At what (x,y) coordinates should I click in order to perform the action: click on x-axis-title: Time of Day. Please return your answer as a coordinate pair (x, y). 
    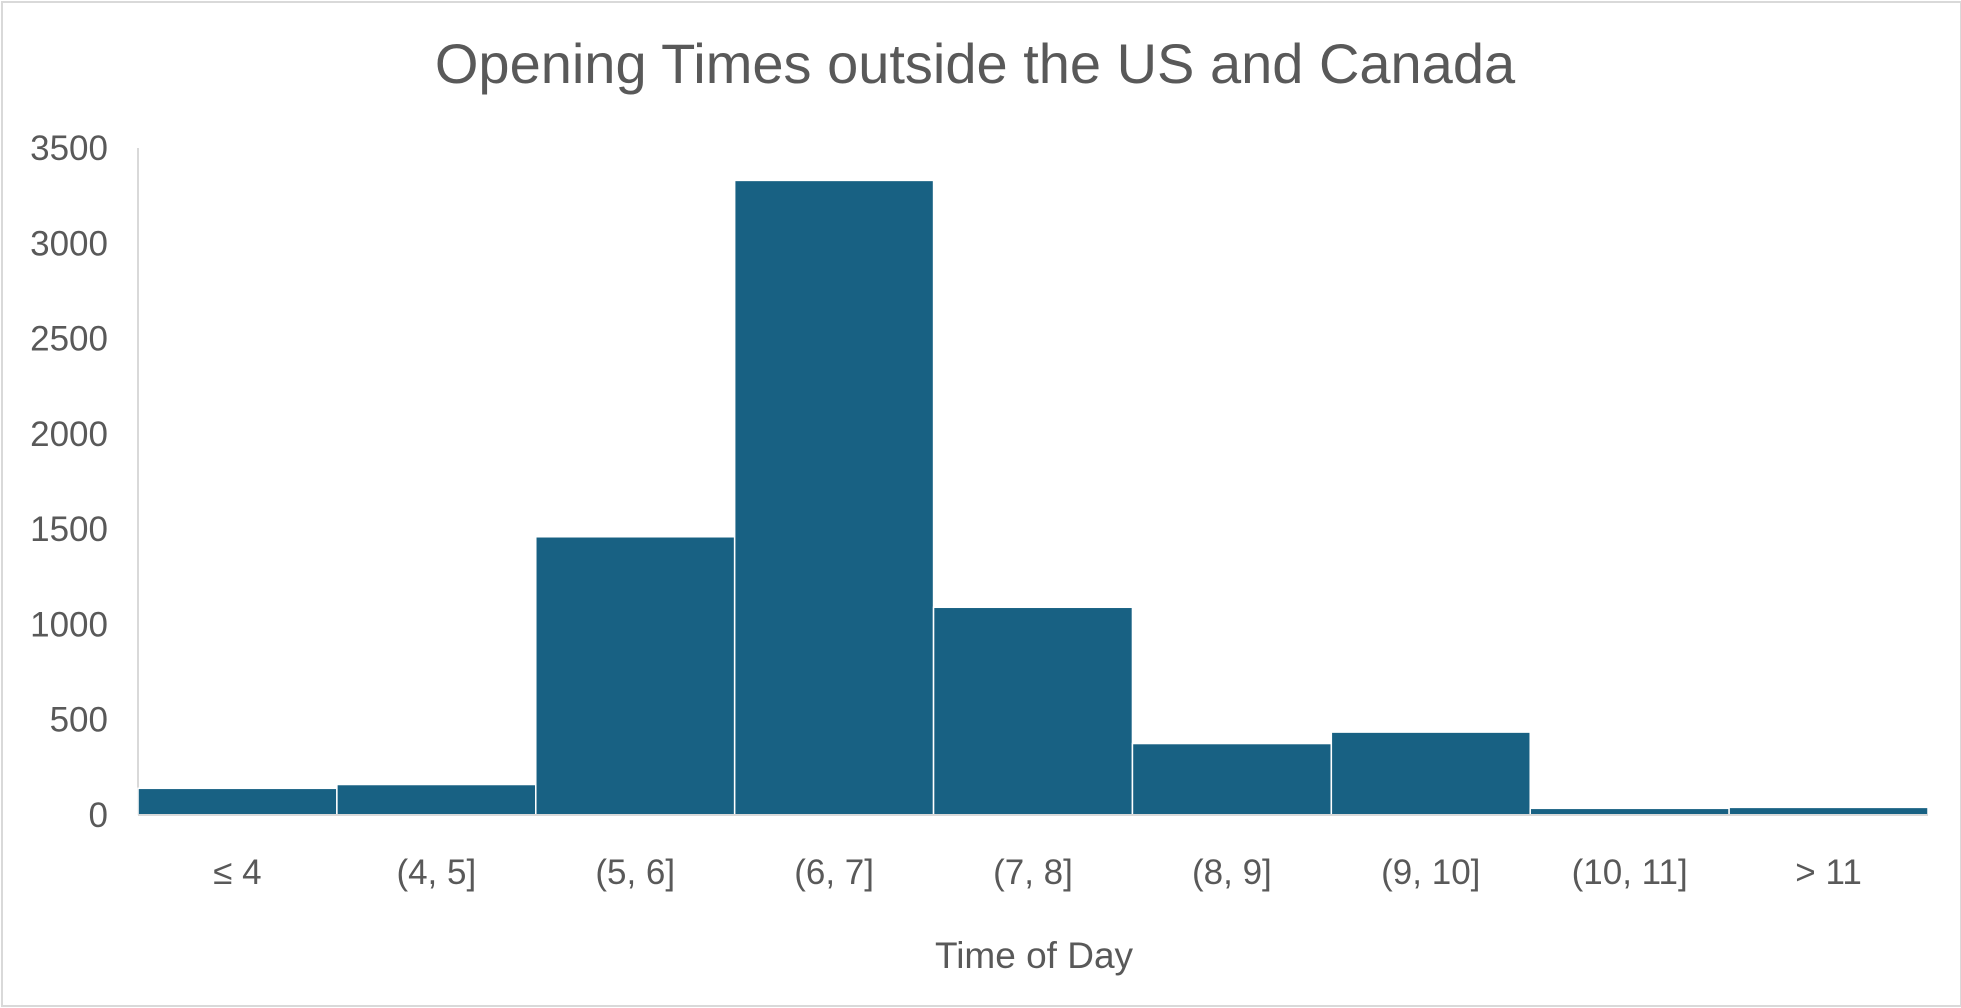
    Looking at the image, I should click on (1034, 955).